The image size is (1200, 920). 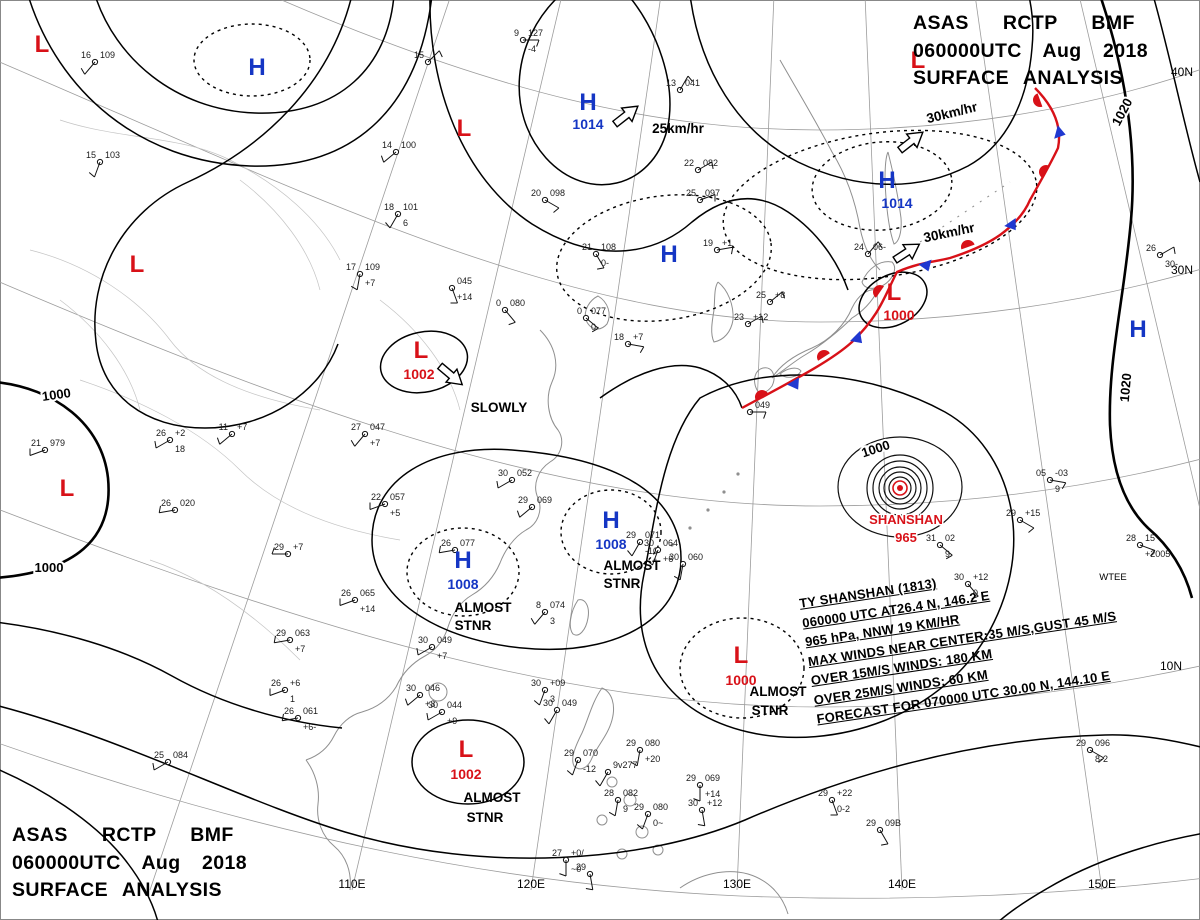 What do you see at coordinates (166, 503) in the screenshot?
I see `svg-text: 26` at bounding box center [166, 503].